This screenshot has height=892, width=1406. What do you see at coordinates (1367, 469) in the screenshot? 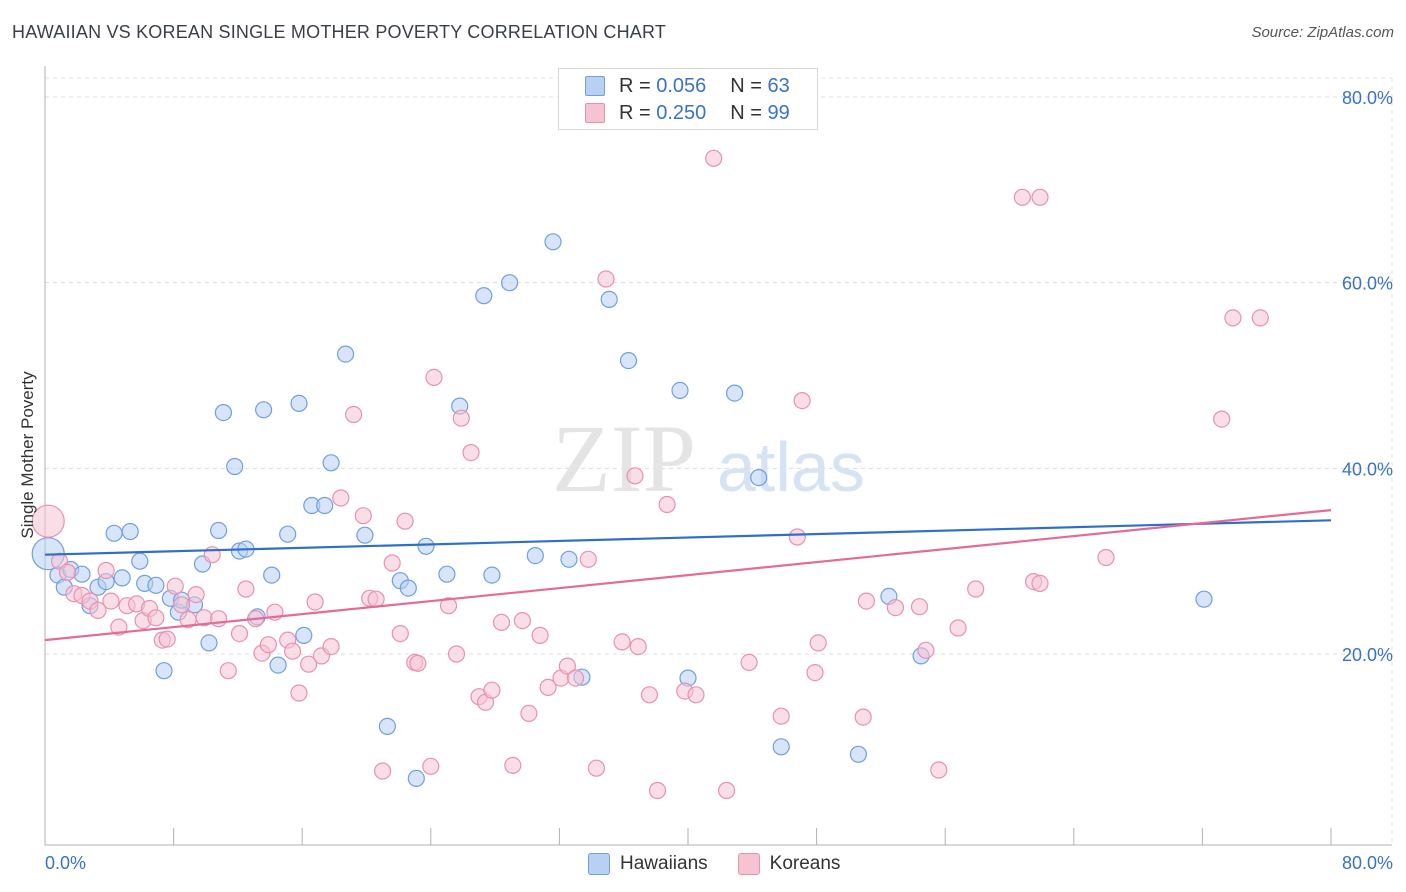
I see `y-tick-label: 40.0%` at bounding box center [1367, 469].